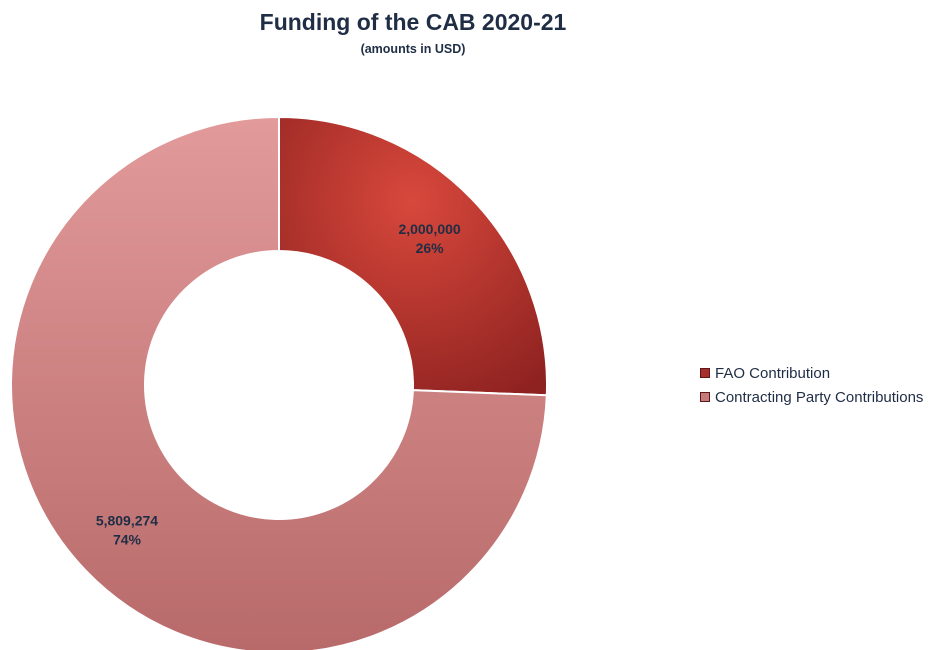 Image resolution: width=950 pixels, height=650 pixels. What do you see at coordinates (773, 373) in the screenshot?
I see `legend-label-fao: FAO Contribution` at bounding box center [773, 373].